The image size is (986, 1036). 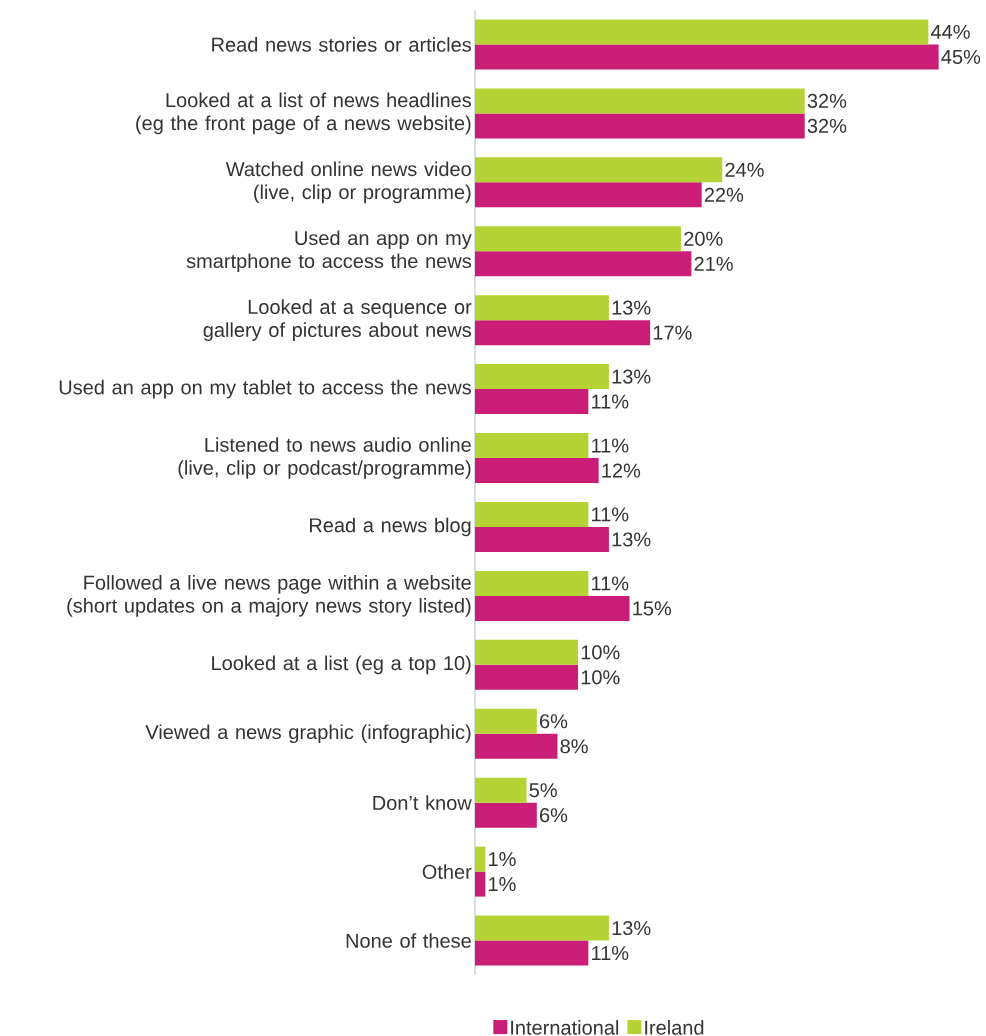 What do you see at coordinates (950, 31) in the screenshot?
I see `data-label: 44%` at bounding box center [950, 31].